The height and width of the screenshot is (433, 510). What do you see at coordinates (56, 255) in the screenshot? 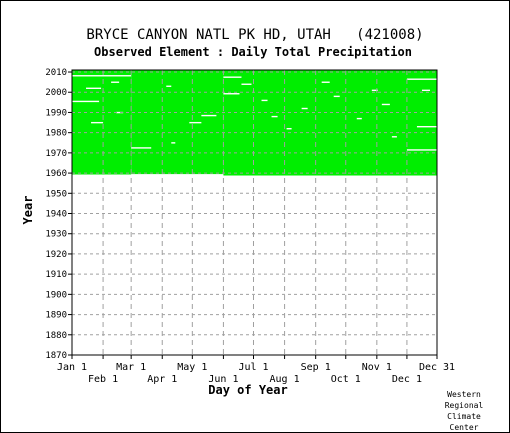
I see `y-tick-label: 1920` at bounding box center [56, 255].